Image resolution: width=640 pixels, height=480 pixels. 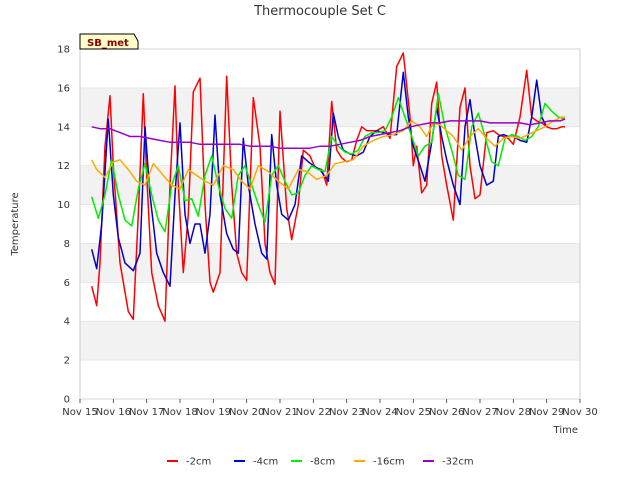 What do you see at coordinates (67, 244) in the screenshot?
I see `y-tick-label: 8` at bounding box center [67, 244].